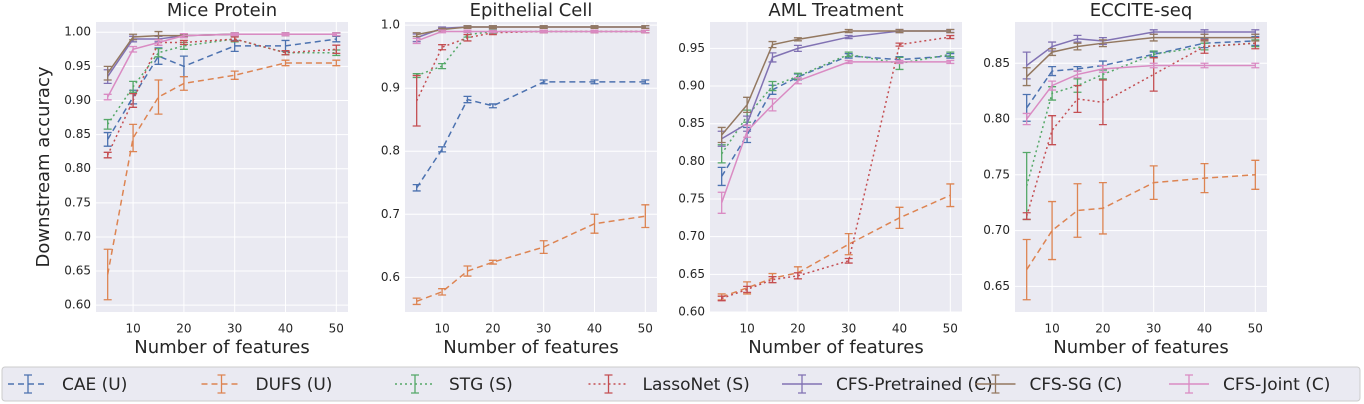 This screenshot has height=404, width=1364. Describe the element at coordinates (1076, 385) in the screenshot. I see `legend-label: CFS-SG (C)` at that location.